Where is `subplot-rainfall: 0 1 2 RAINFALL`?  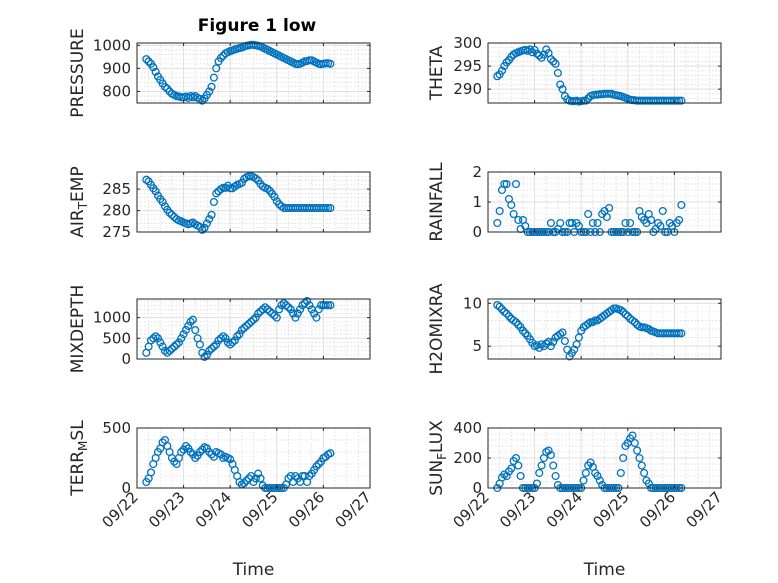
subplot-rainfall: 0 1 2 RAINFALL is located at coordinates (574, 202).